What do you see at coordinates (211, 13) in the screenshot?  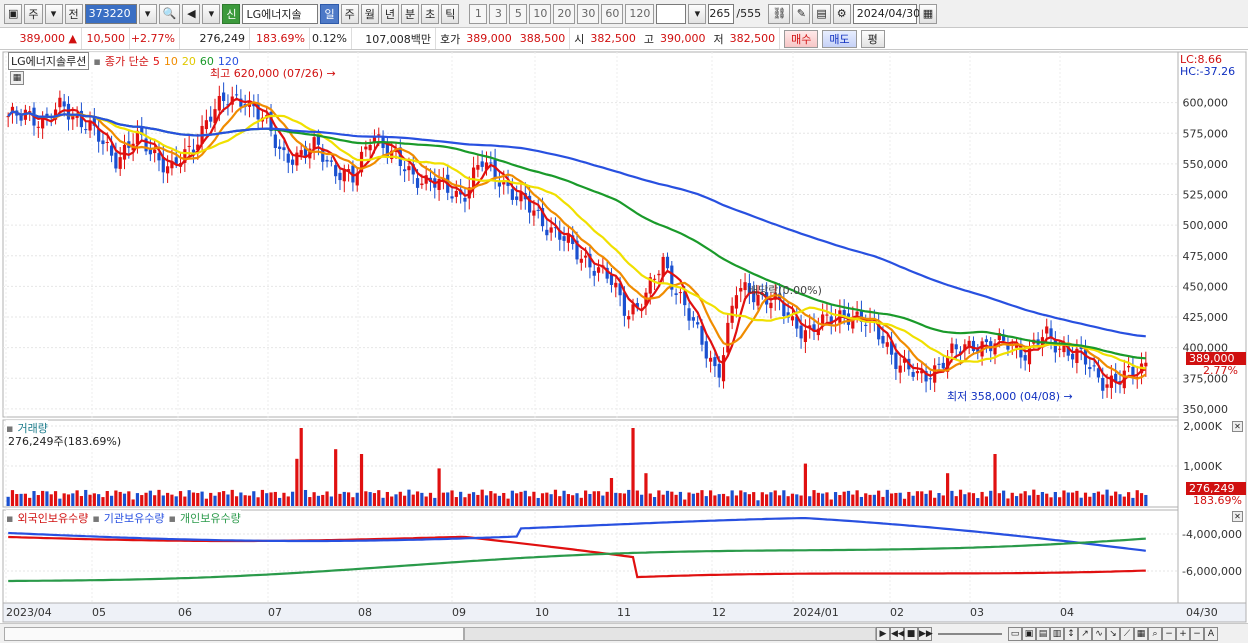 I see `speaker-dropdown-icon: ▾` at bounding box center [211, 13].